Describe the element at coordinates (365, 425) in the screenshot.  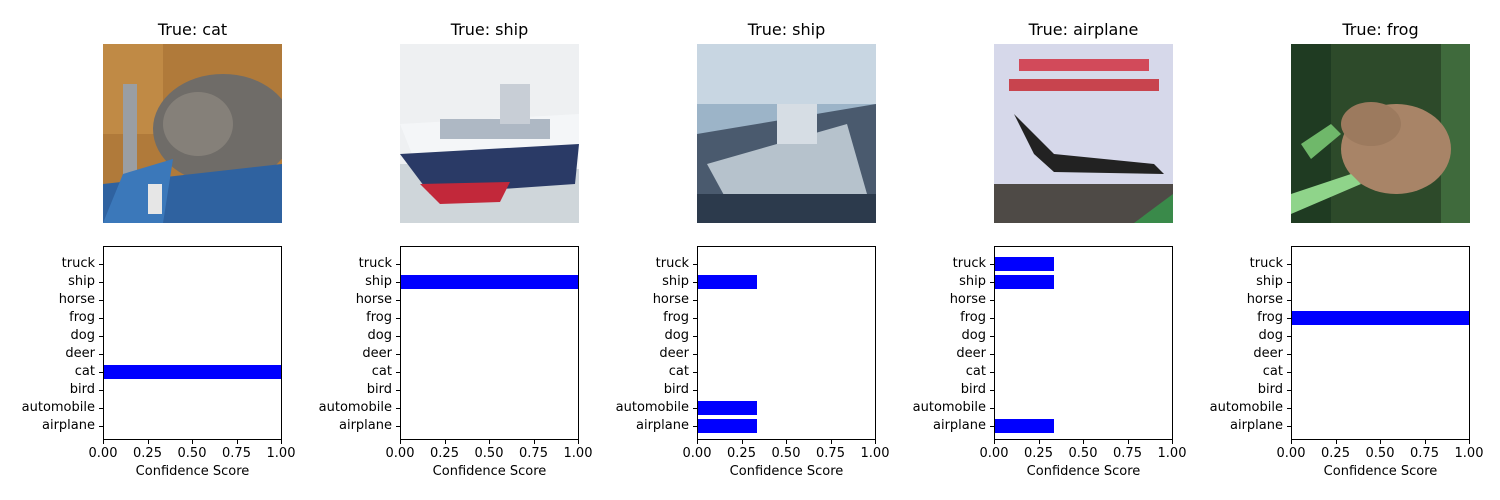
I see `category-label-airplane: airplane` at that location.